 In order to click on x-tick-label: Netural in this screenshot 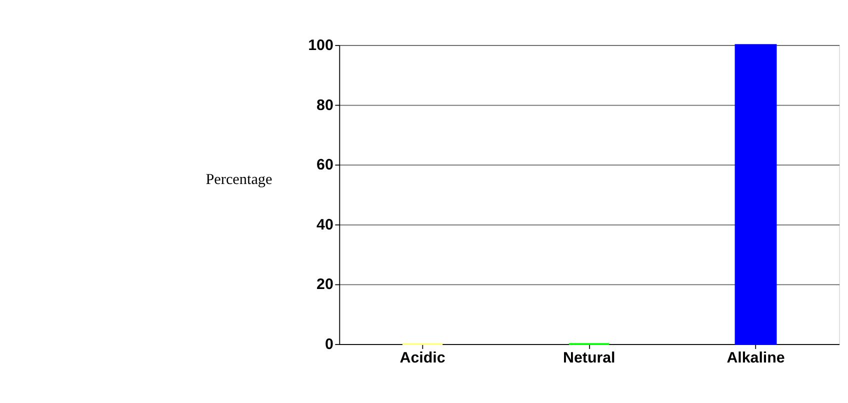, I will do `click(589, 357)`.